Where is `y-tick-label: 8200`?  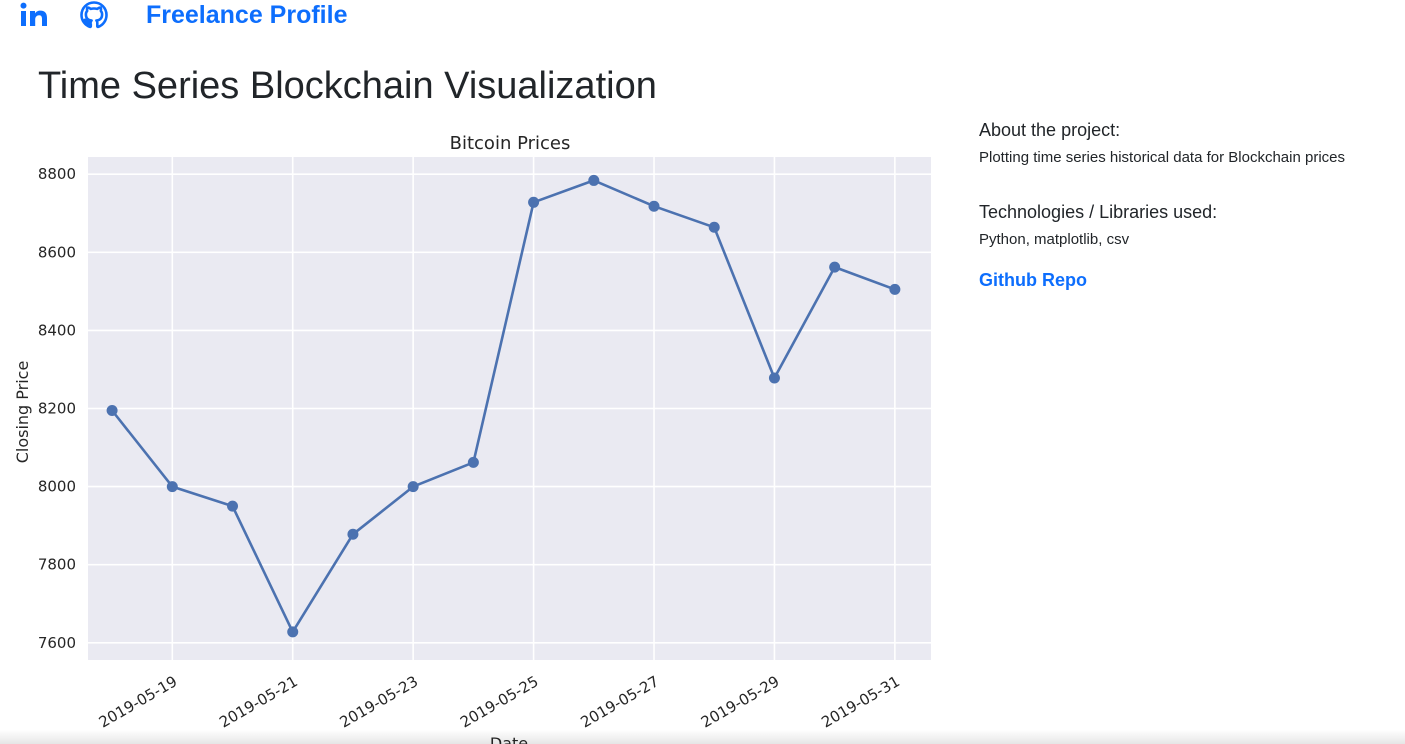 y-tick-label: 8200 is located at coordinates (57, 409).